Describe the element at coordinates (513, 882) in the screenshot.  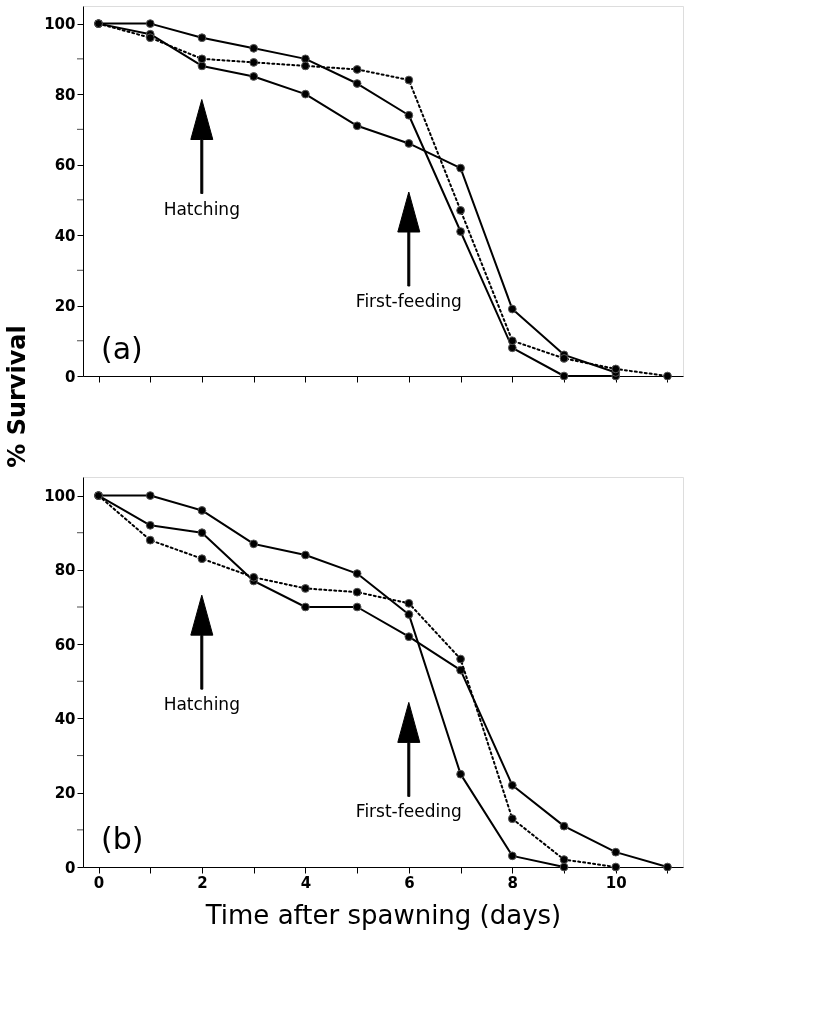
I see `x-tick-label: 8` at that location.